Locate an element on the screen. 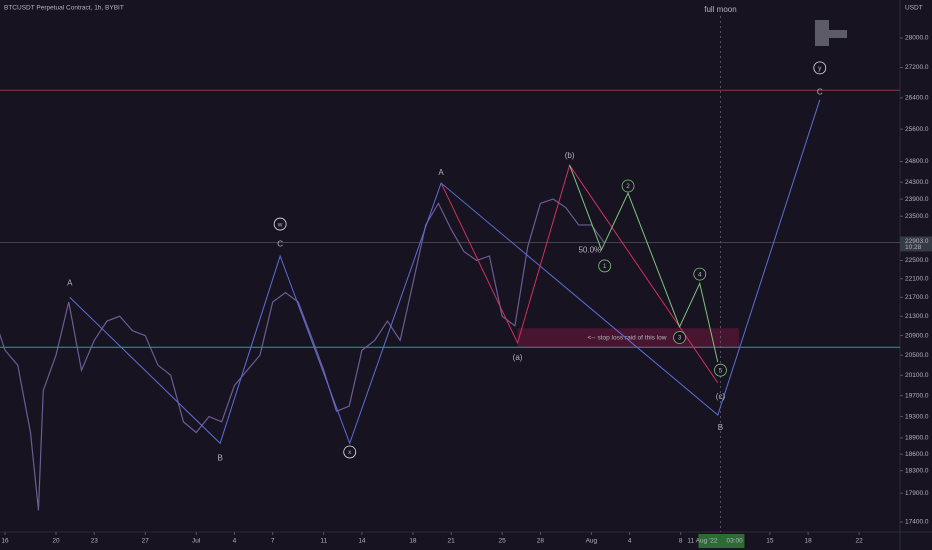 The height and width of the screenshot is (550, 932). chart-title: BTCUSDT Perpetual Contract, 1h, BYBIT is located at coordinates (64, 8).